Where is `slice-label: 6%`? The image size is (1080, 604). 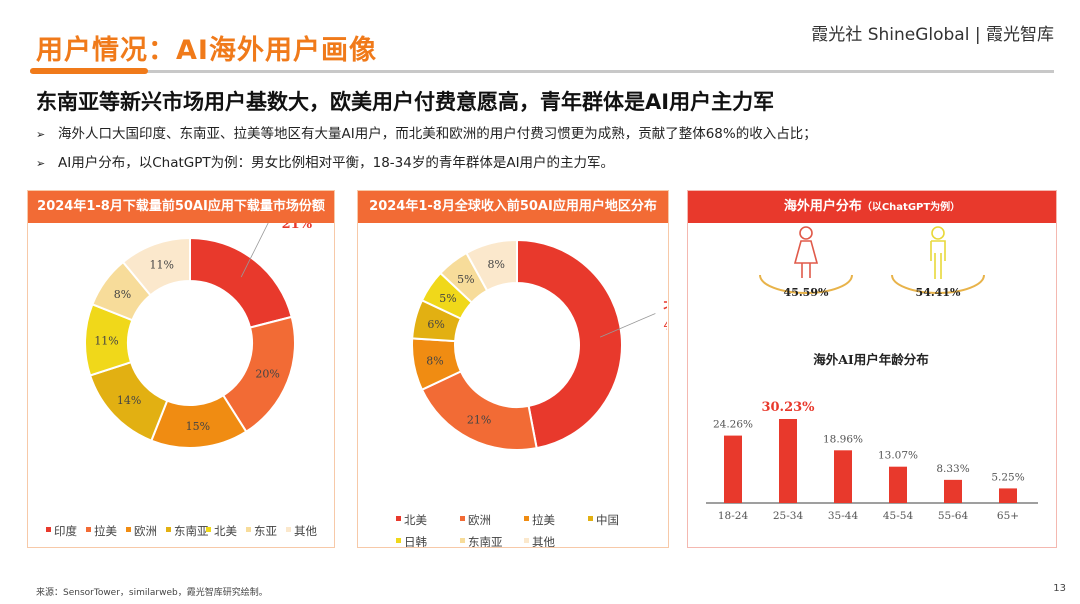
slice-label: 6% is located at coordinates (435, 324).